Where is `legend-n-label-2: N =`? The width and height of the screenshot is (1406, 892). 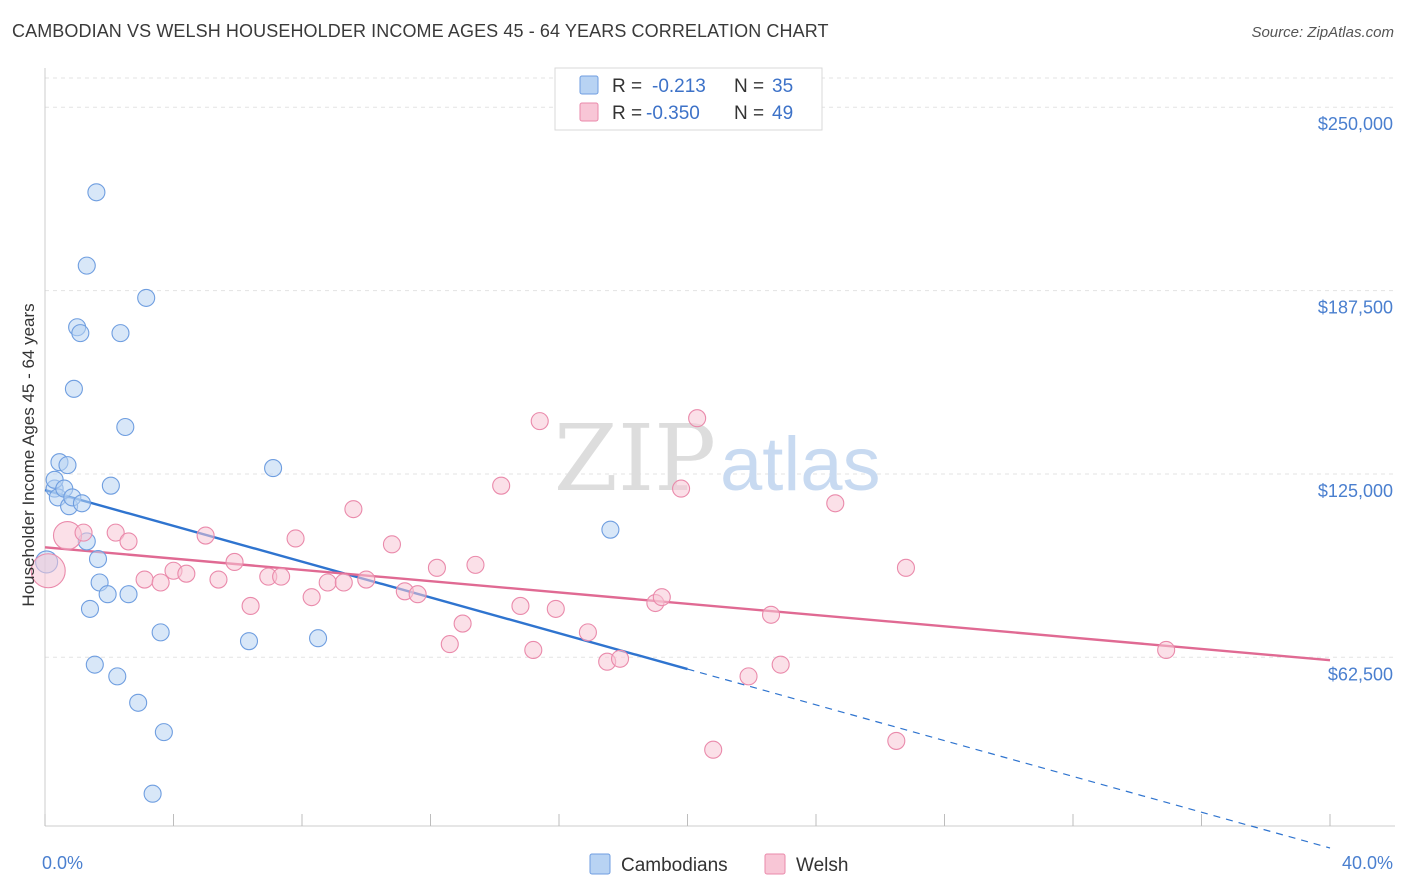
legend-n-label-2: N = is located at coordinates (749, 113).